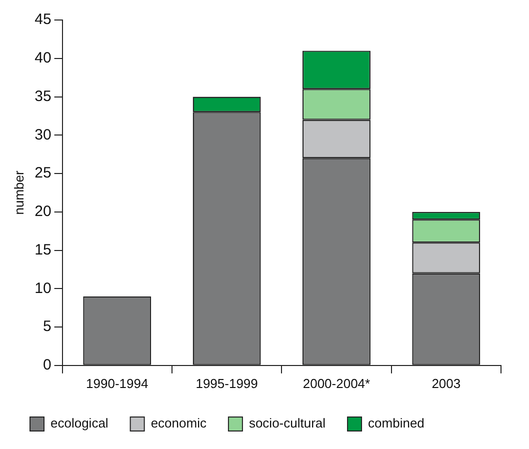  Describe the element at coordinates (178, 423) in the screenshot. I see `legend-label: economic` at that location.